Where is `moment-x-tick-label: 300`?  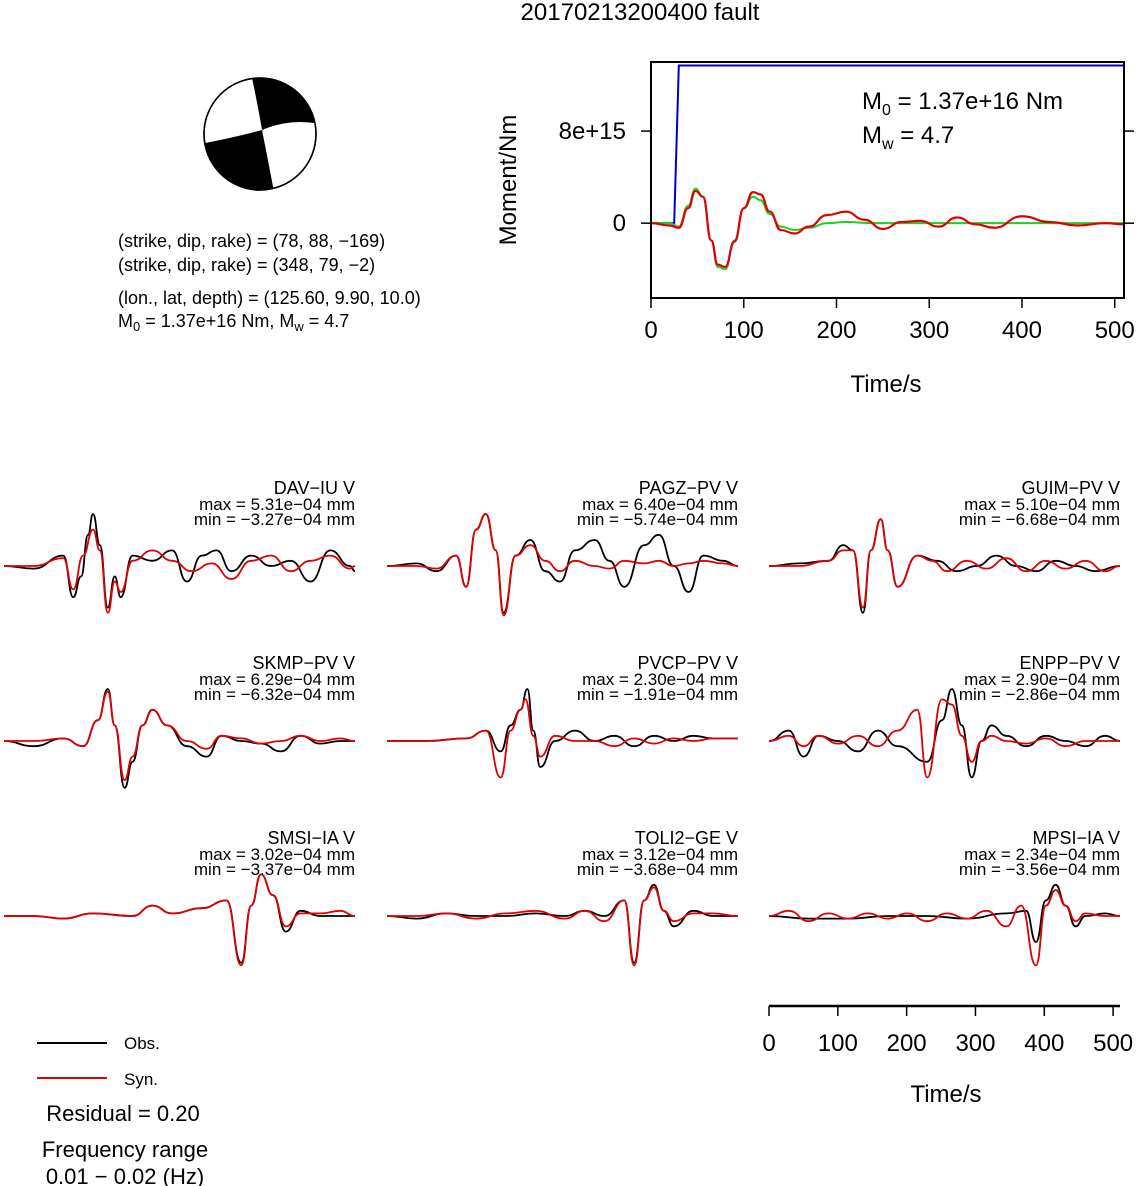 moment-x-tick-label: 300 is located at coordinates (929, 330).